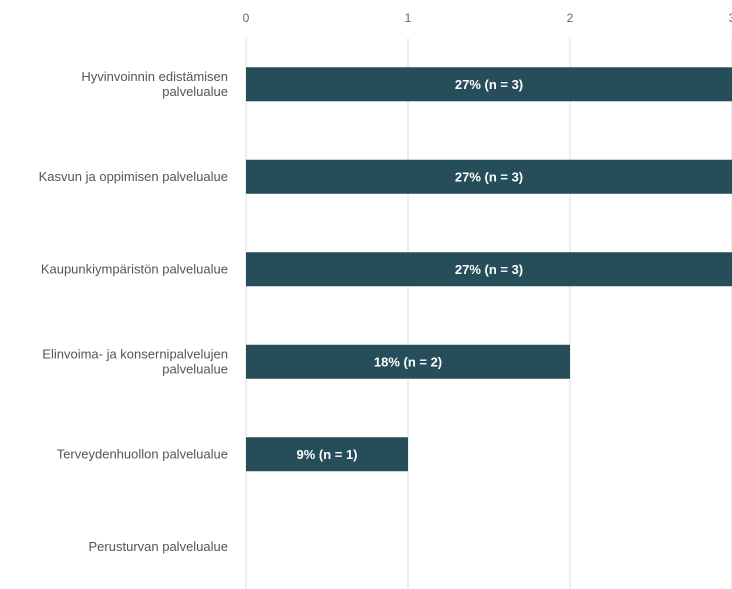 The image size is (732, 589). What do you see at coordinates (158, 546) in the screenshot?
I see `category-label: Perusturvan palvelualue` at bounding box center [158, 546].